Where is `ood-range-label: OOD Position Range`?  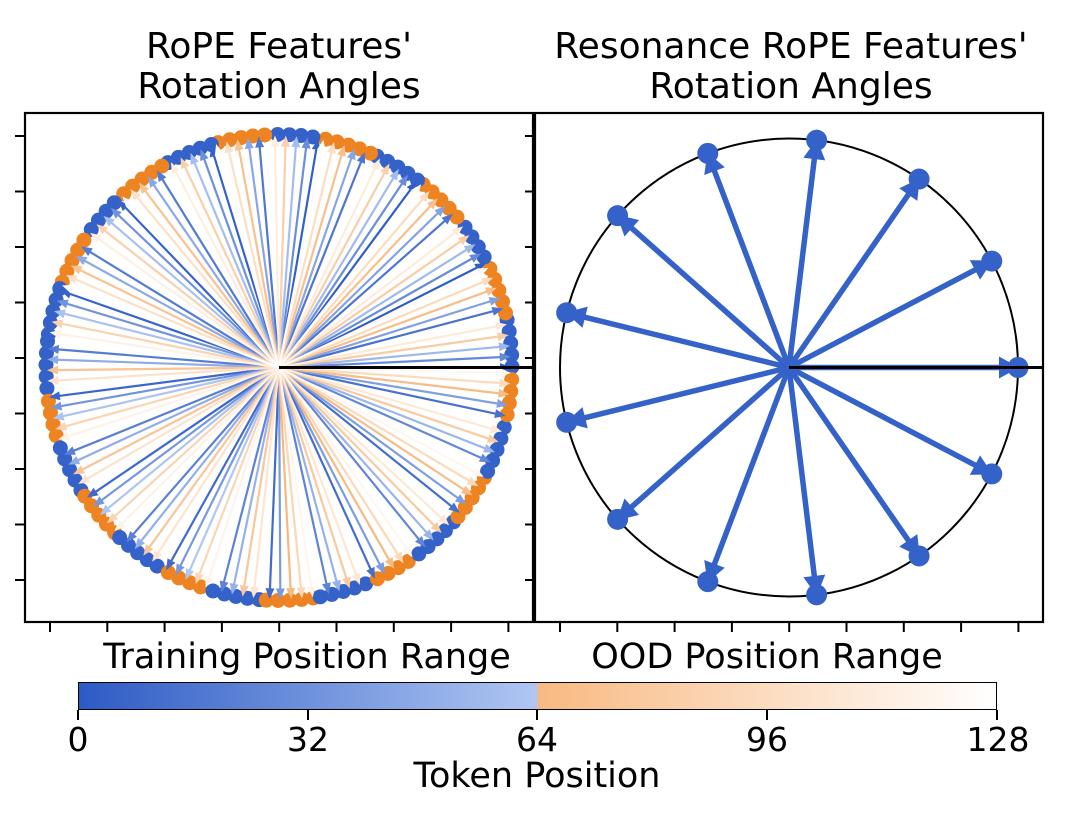
ood-range-label: OOD Position Range is located at coordinates (767, 657).